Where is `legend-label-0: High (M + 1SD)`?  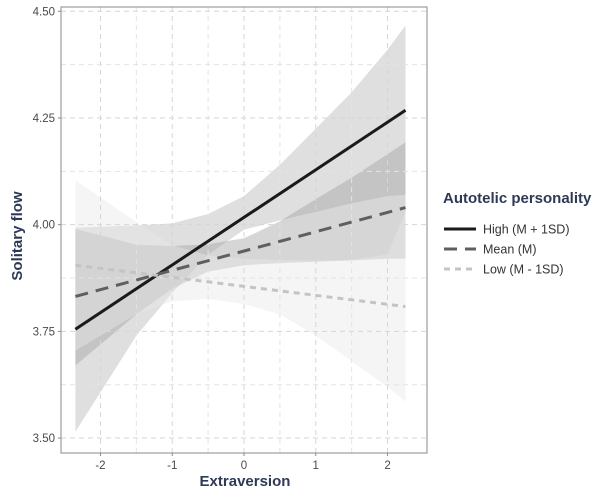 legend-label-0: High (M + 1SD) is located at coordinates (526, 230).